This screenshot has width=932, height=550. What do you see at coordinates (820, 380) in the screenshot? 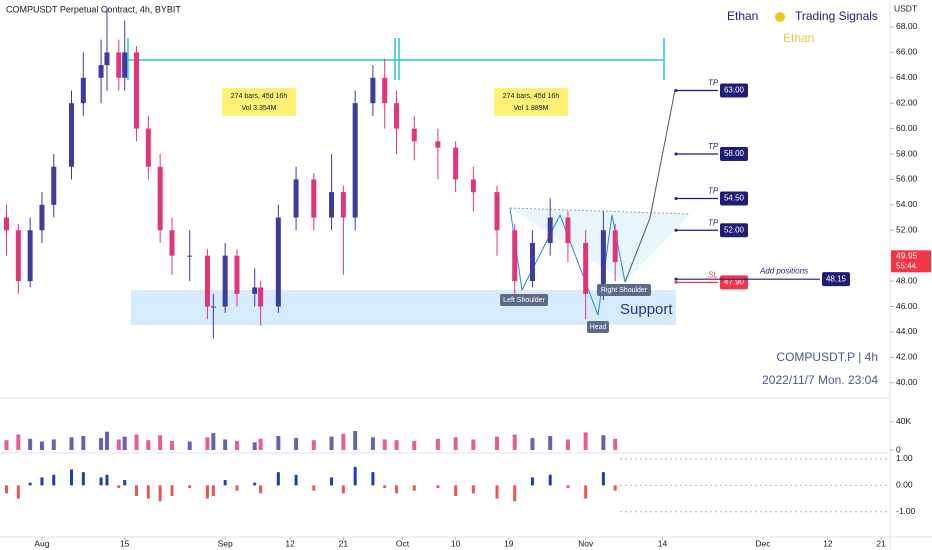
I see `timestamp: 2022/11/7 Mon. 23:04` at bounding box center [820, 380].